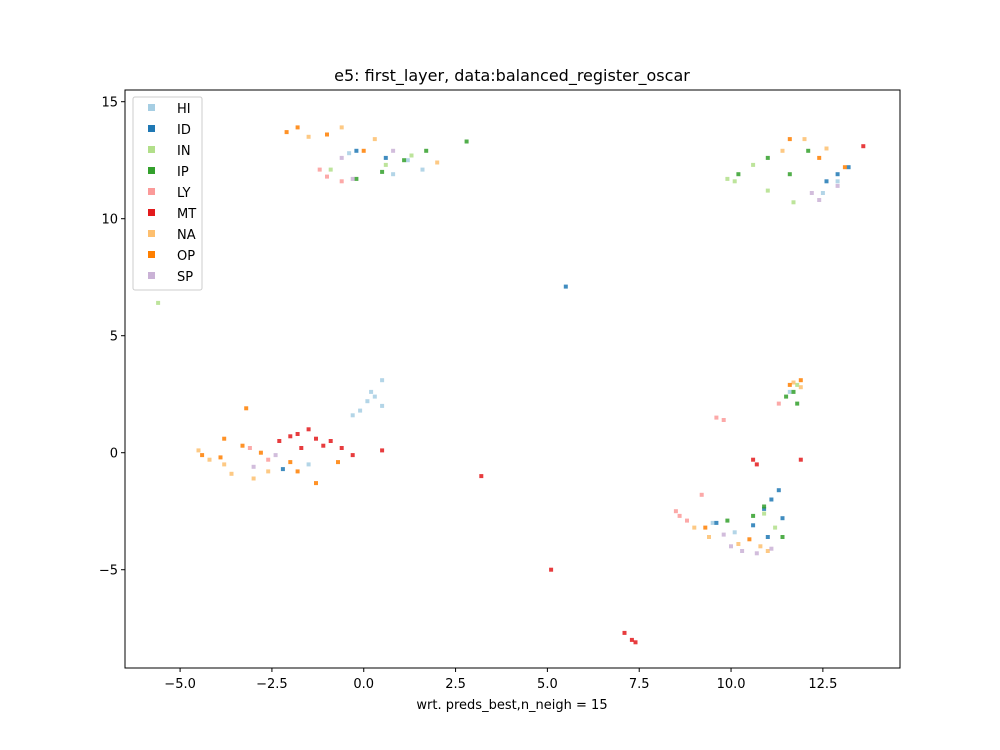 This screenshot has height=750, width=1000. What do you see at coordinates (272, 684) in the screenshot?
I see `x-tick-label: −2.5` at bounding box center [272, 684].